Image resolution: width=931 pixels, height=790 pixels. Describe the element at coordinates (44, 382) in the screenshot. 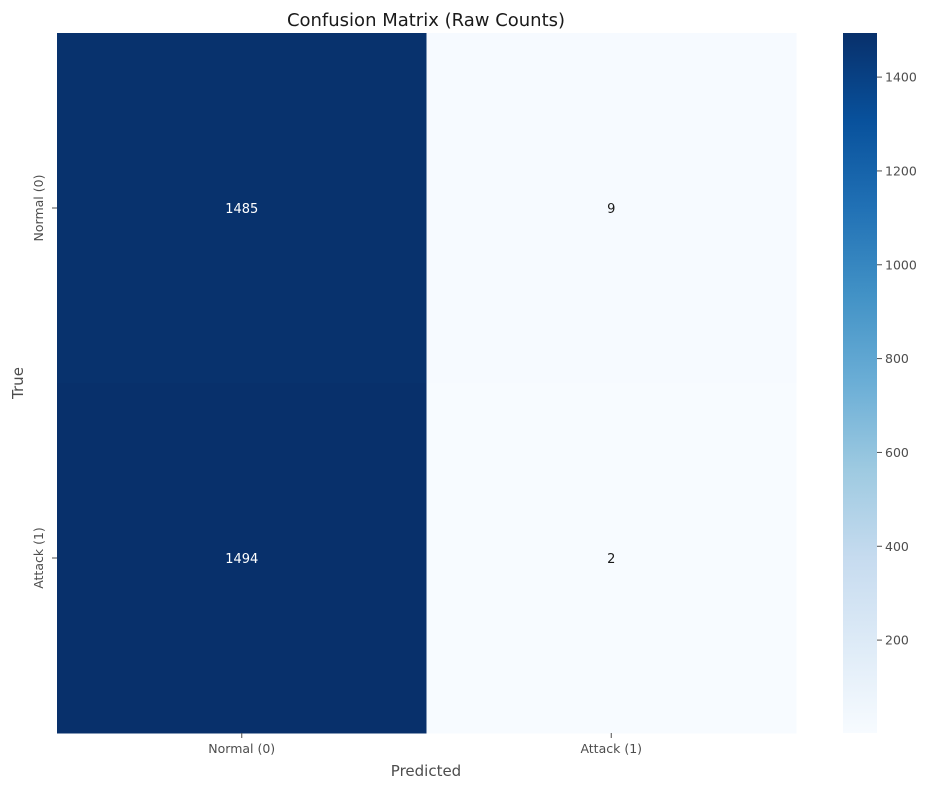

I see `y-axis: Normal (0) Attack (1)` at that location.